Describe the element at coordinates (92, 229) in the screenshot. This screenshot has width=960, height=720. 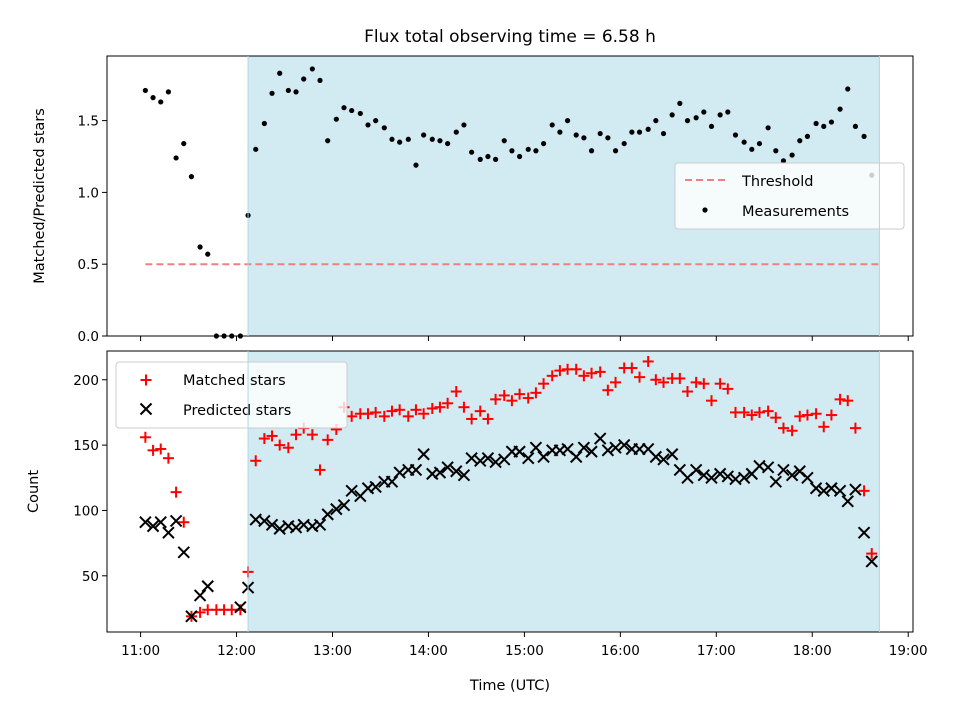
I see `top-y-ticks: 0.0 0.5 1.0 1.5` at that location.